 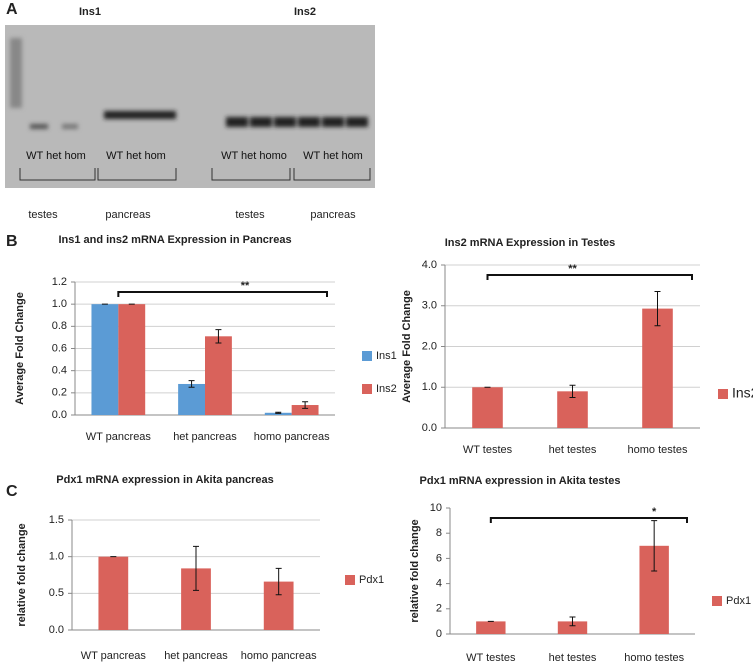 I want to click on y-tick-label: 10, so click(x=436, y=508).